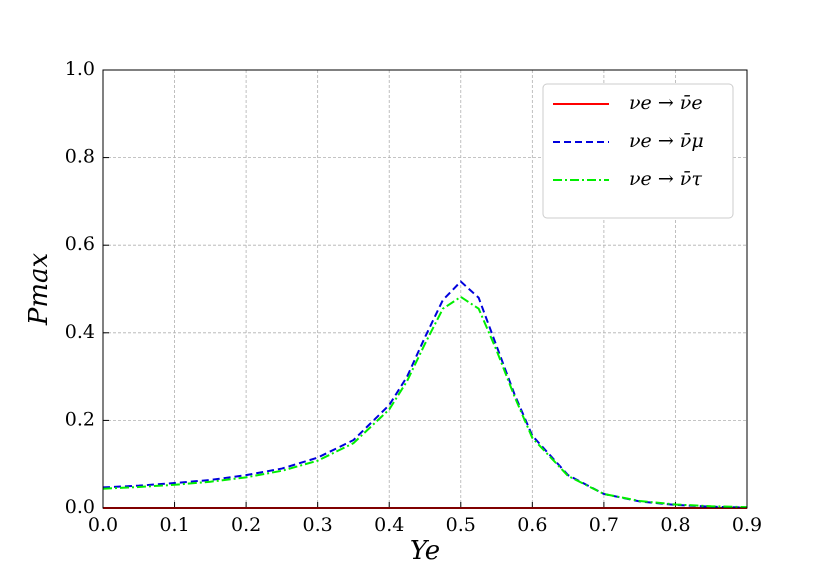 The width and height of the screenshot is (830, 585). I want to click on y-tick-label: 0.0, so click(80, 507).